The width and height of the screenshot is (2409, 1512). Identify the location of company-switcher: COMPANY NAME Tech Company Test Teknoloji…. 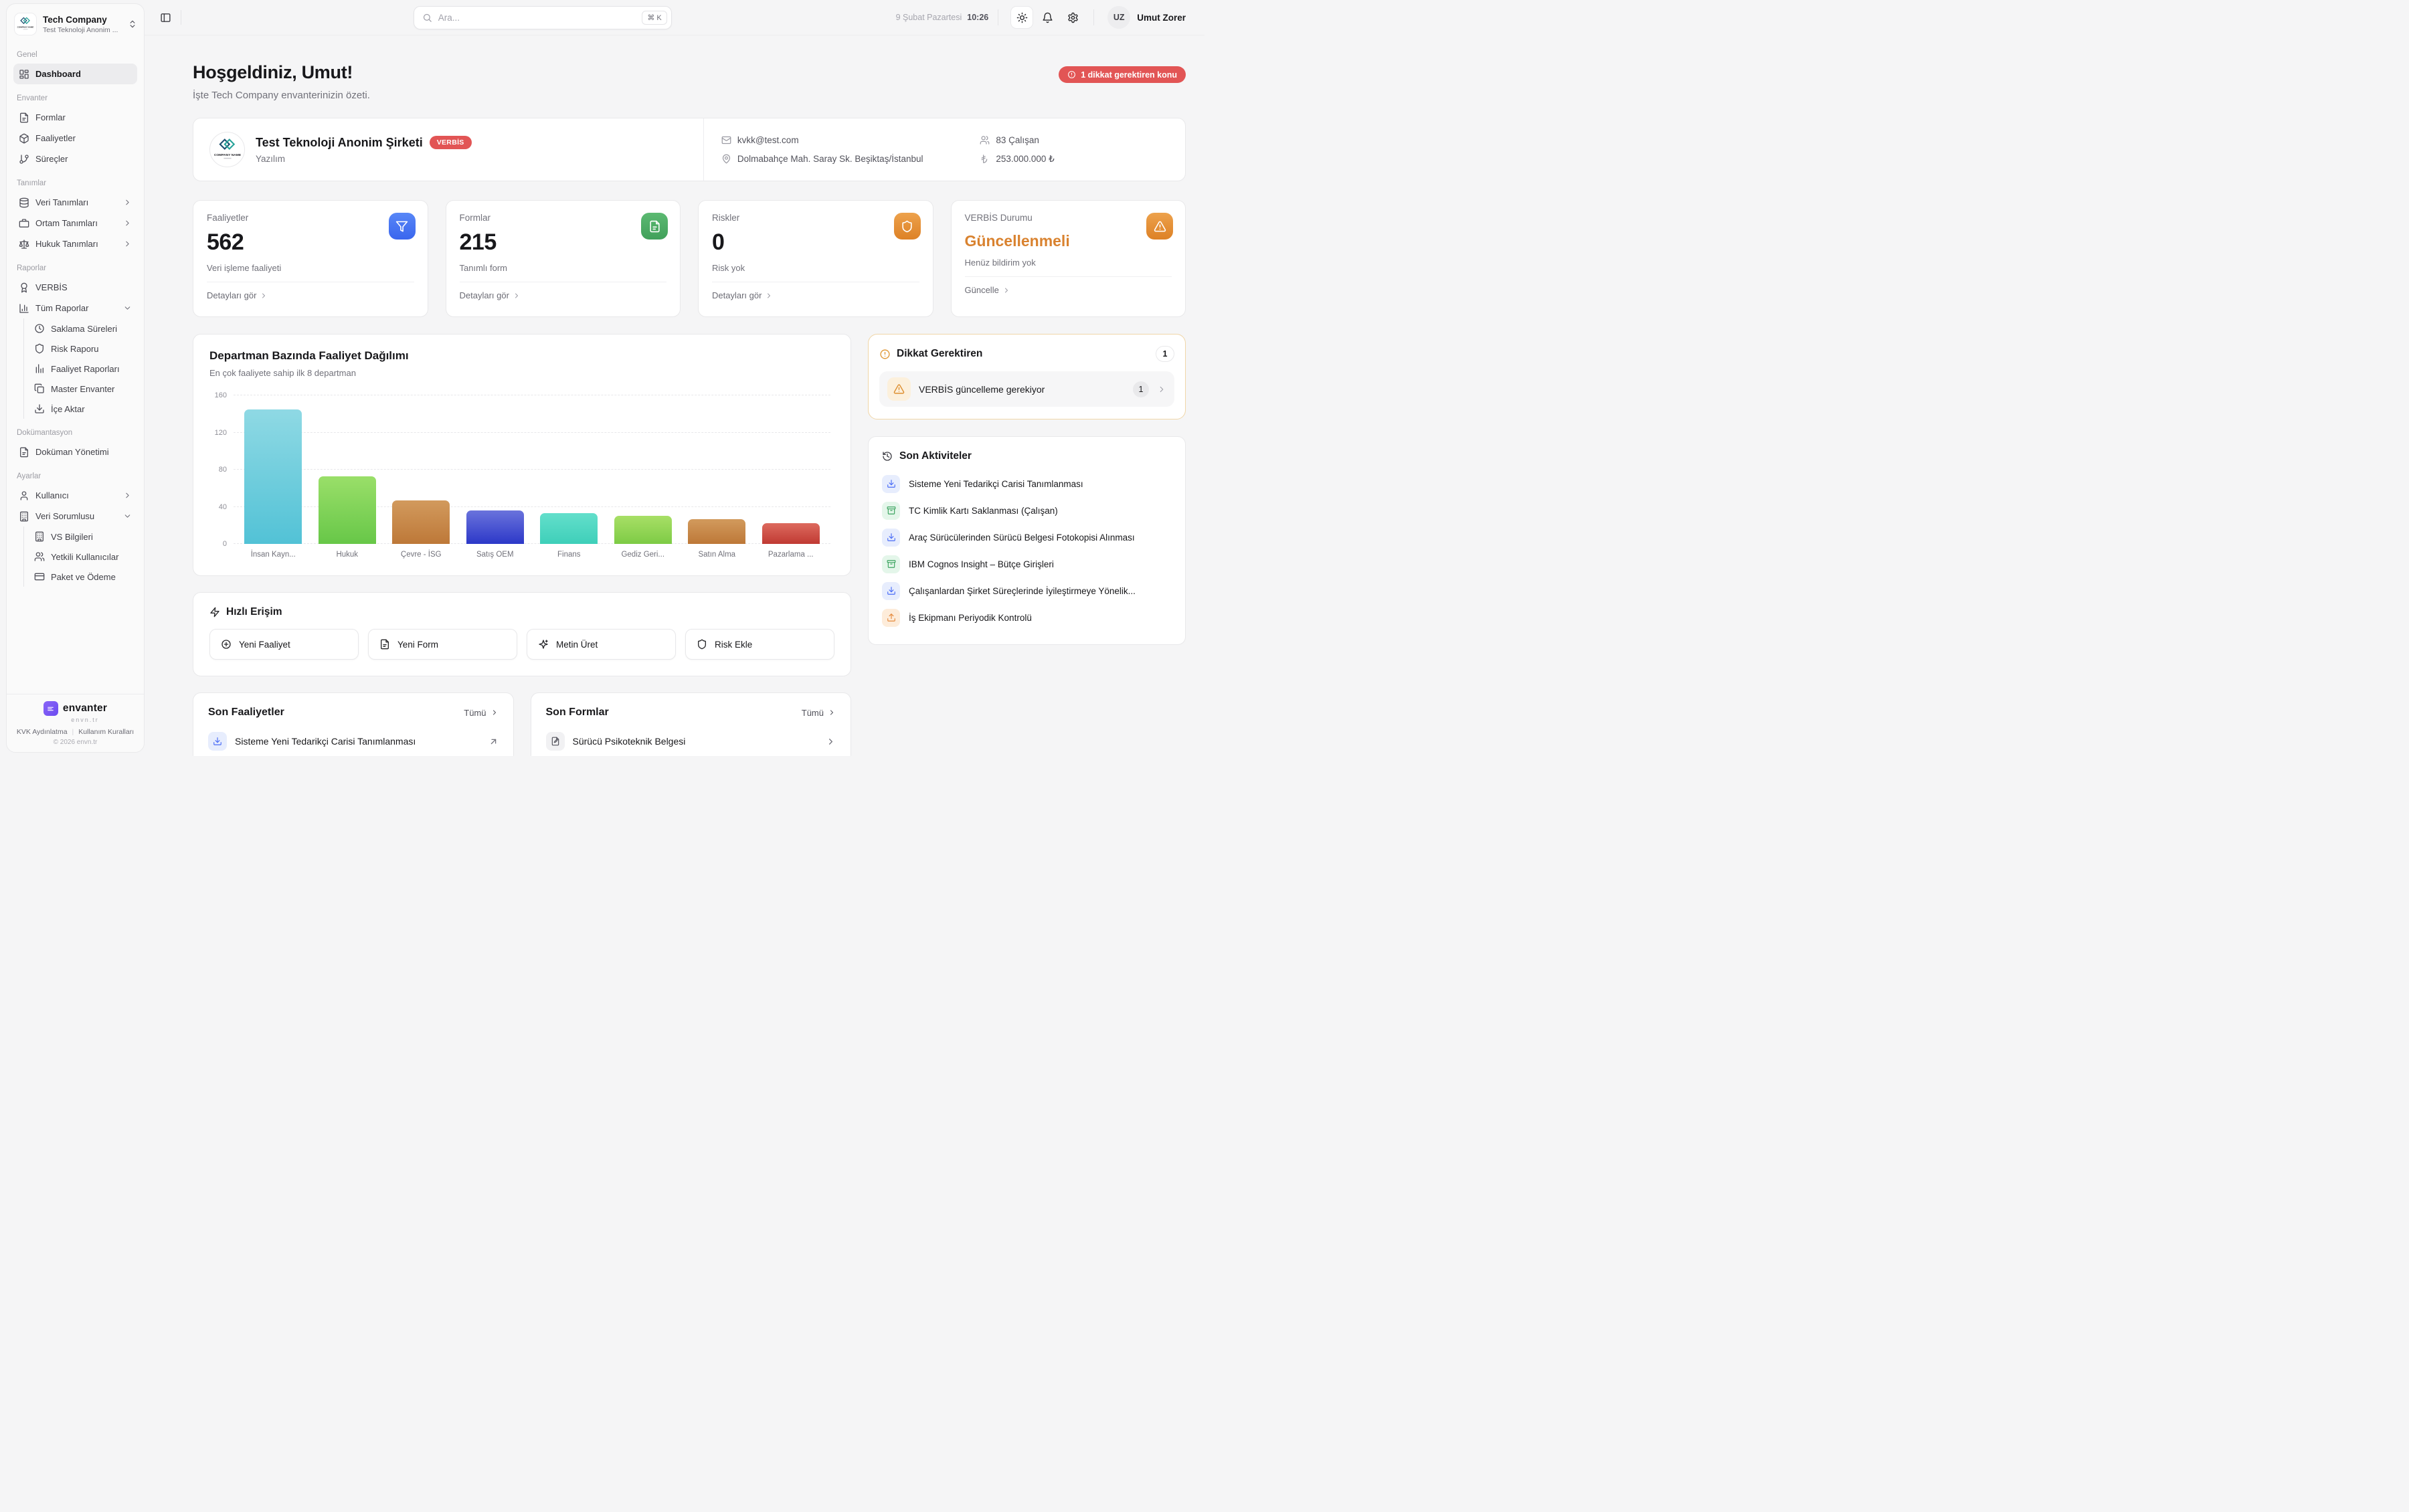
(75, 22).